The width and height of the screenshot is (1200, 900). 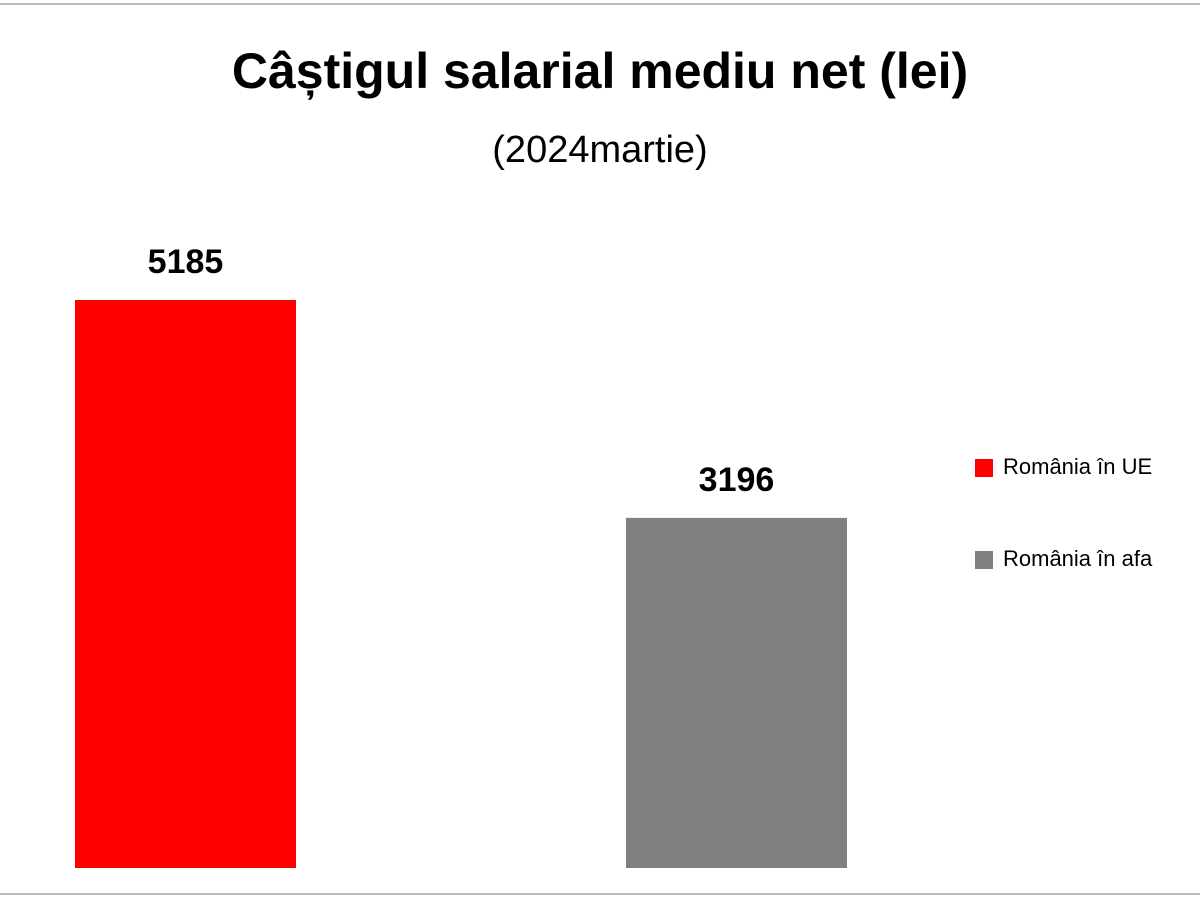 What do you see at coordinates (600, 71) in the screenshot?
I see `chart-title: Câștigul salarial mediu net (lei)` at bounding box center [600, 71].